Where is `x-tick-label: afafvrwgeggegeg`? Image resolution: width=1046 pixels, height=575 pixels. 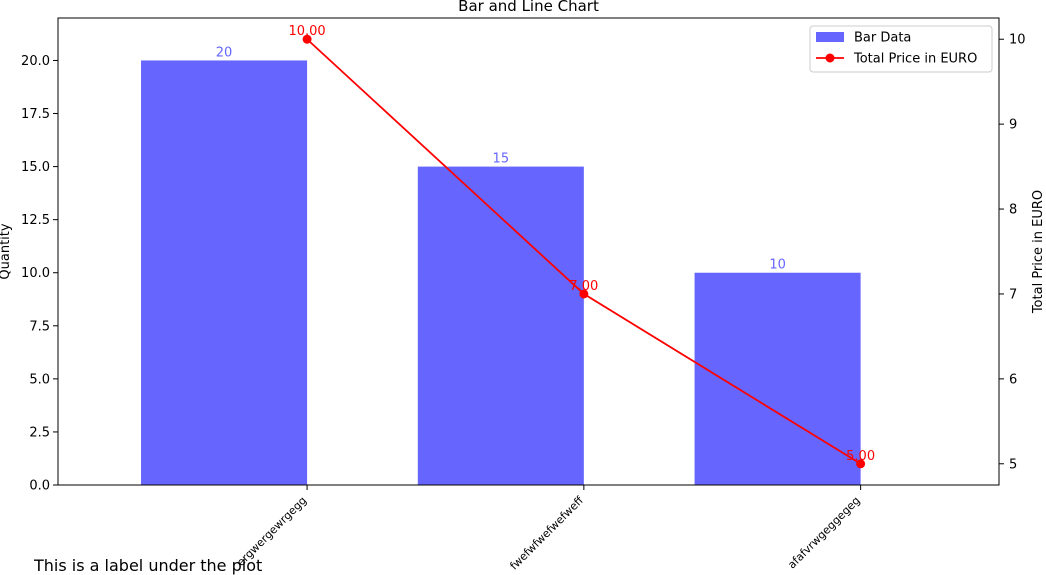 x-tick-label: afafvrwgeggegeg is located at coordinates (823, 532).